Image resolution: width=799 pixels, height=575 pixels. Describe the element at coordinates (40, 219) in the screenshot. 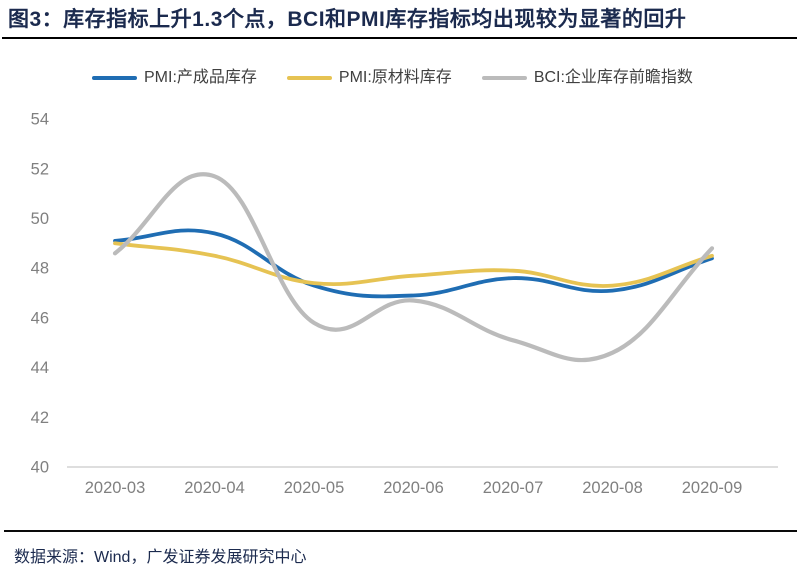

I see `y-tick-label: 50` at that location.